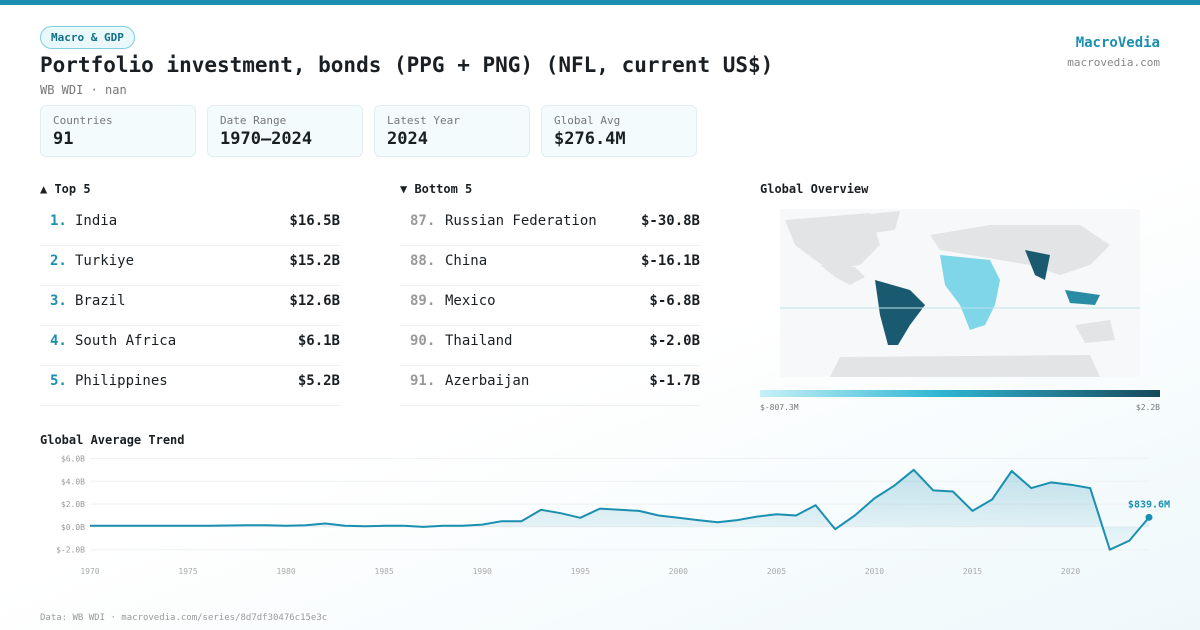 This screenshot has height=630, width=1200. Describe the element at coordinates (318, 381) in the screenshot. I see `country-value: $5.2B` at that location.